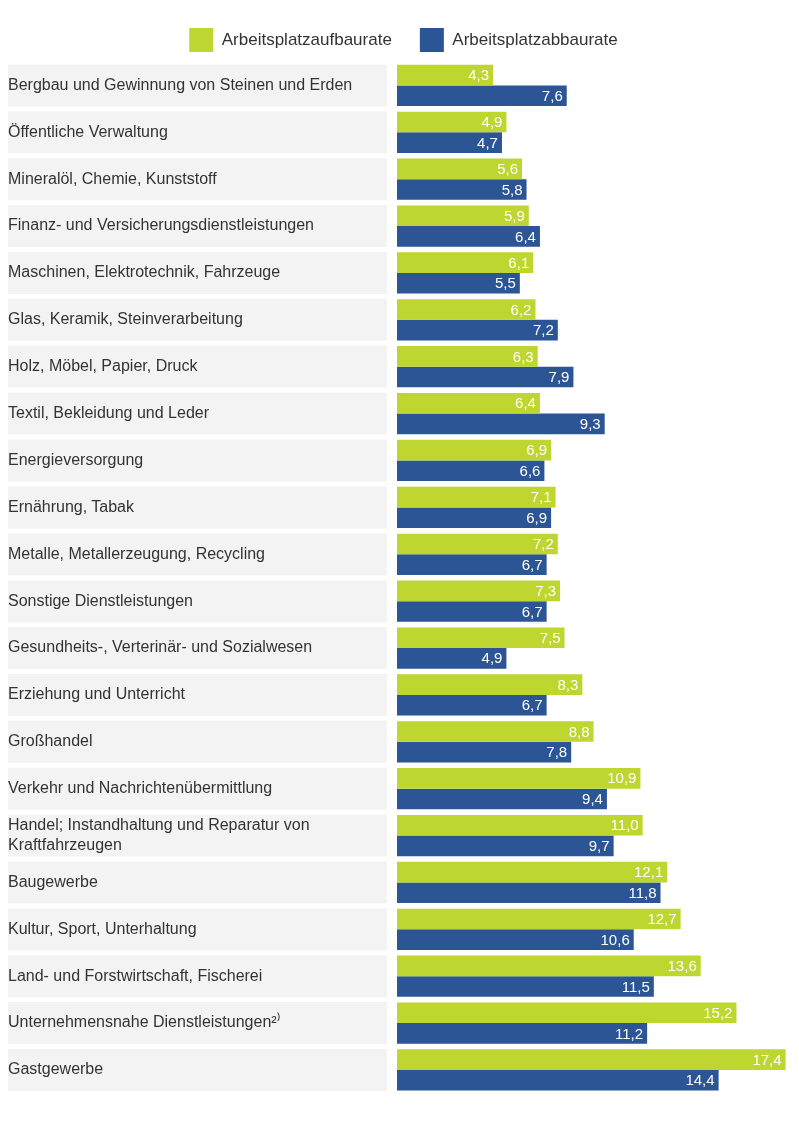  I want to click on data-label: 14,4, so click(700, 1080).